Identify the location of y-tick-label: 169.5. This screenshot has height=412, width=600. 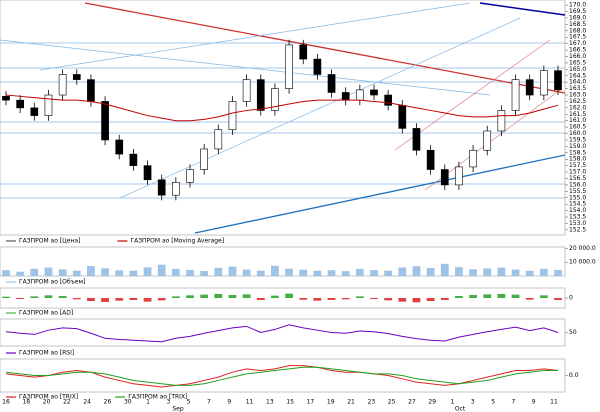
(577, 11).